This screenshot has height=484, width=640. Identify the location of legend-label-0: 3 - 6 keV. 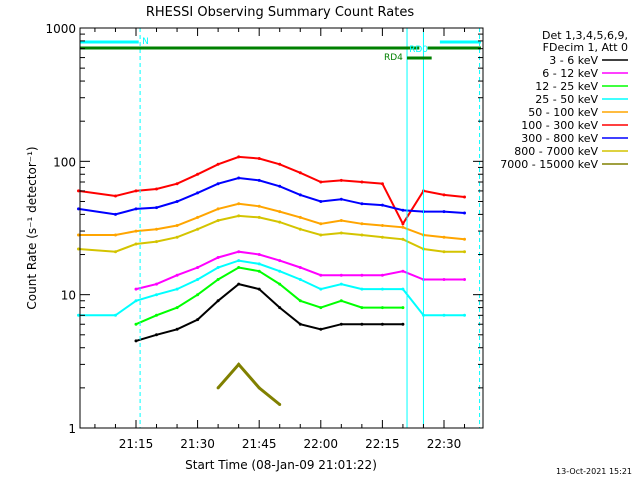
(573, 60).